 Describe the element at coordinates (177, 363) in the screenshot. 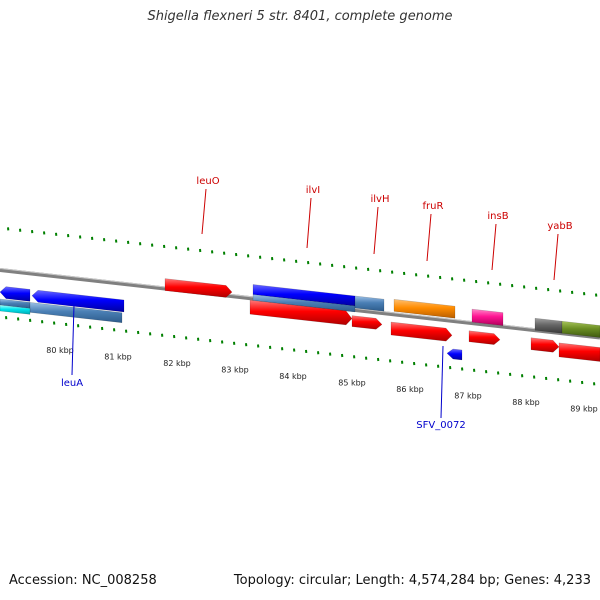

I see `tick-label-82kbp: 82 kbp` at that location.